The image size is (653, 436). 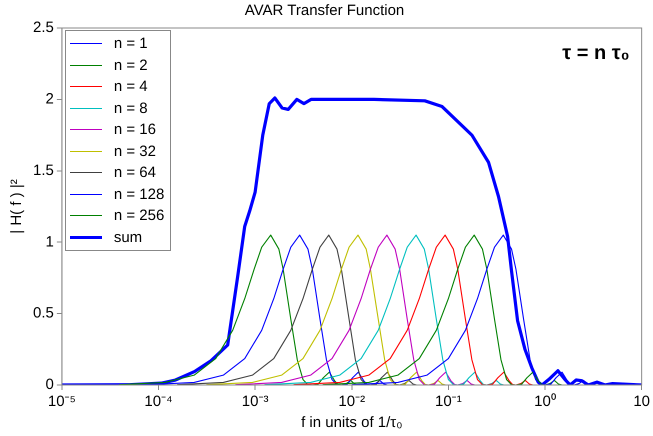 What do you see at coordinates (131, 87) in the screenshot?
I see `legend-label: n = 4` at bounding box center [131, 87].